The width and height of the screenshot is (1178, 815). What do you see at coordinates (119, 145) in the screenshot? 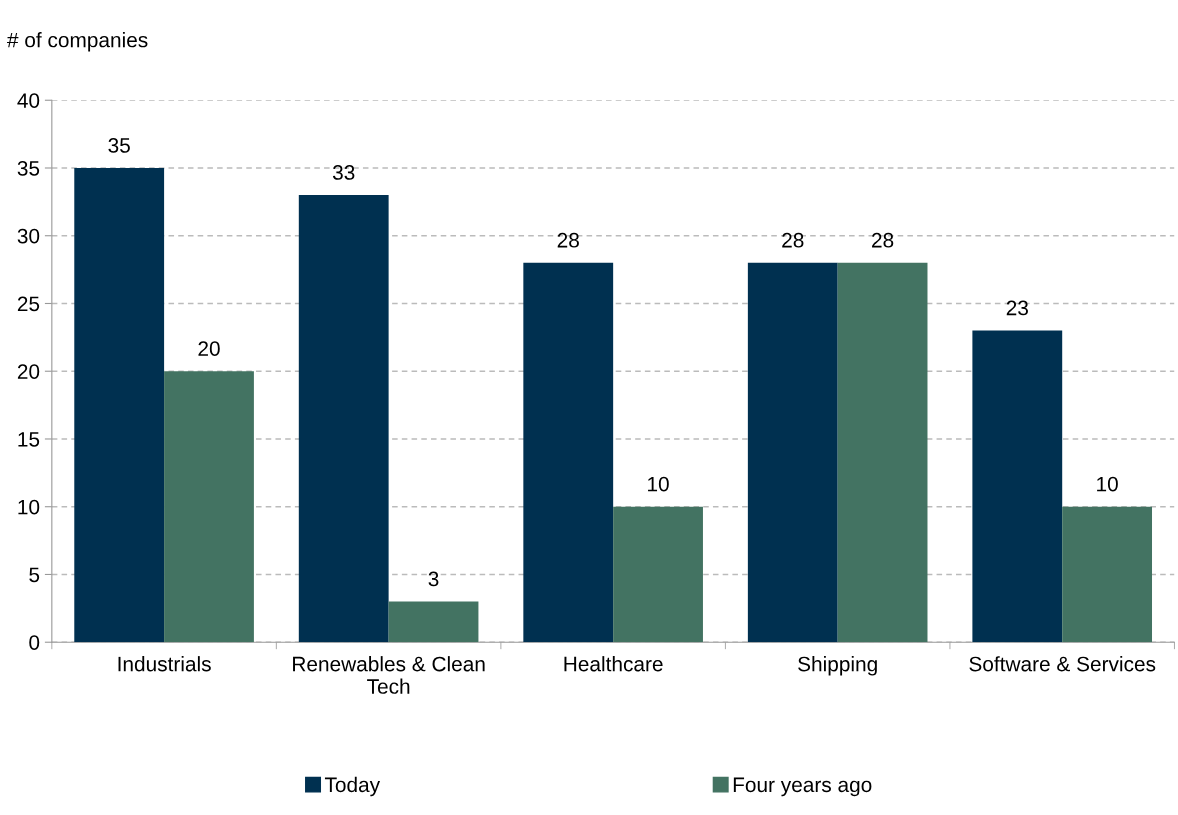
I see `data-label: 35` at bounding box center [119, 145].